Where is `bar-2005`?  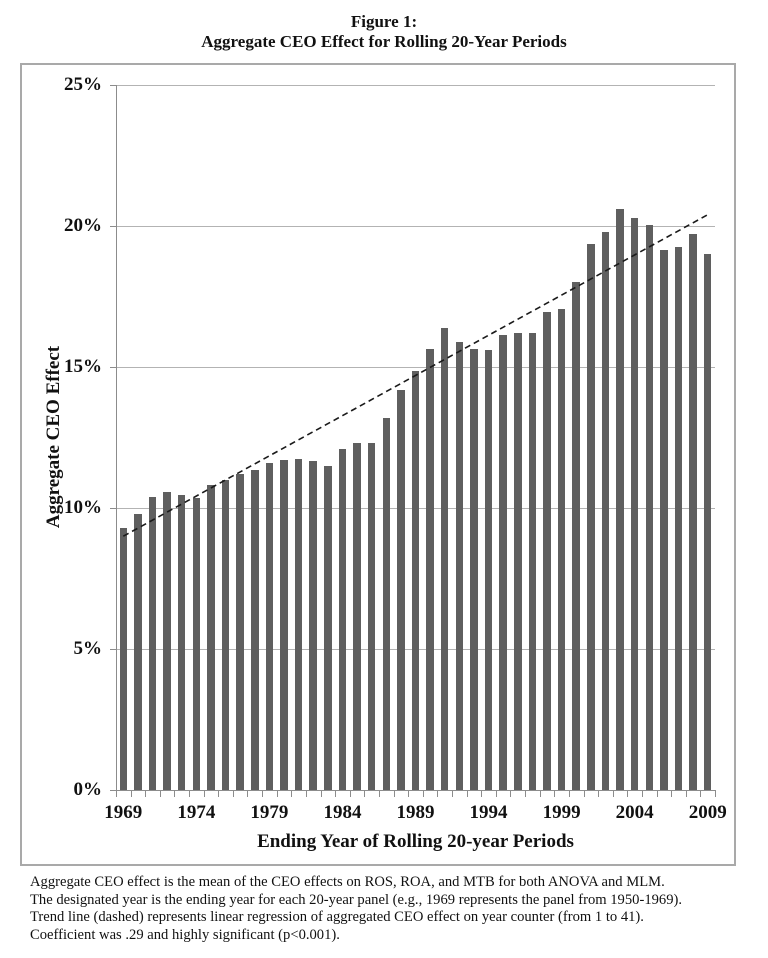 bar-2005 is located at coordinates (649, 507).